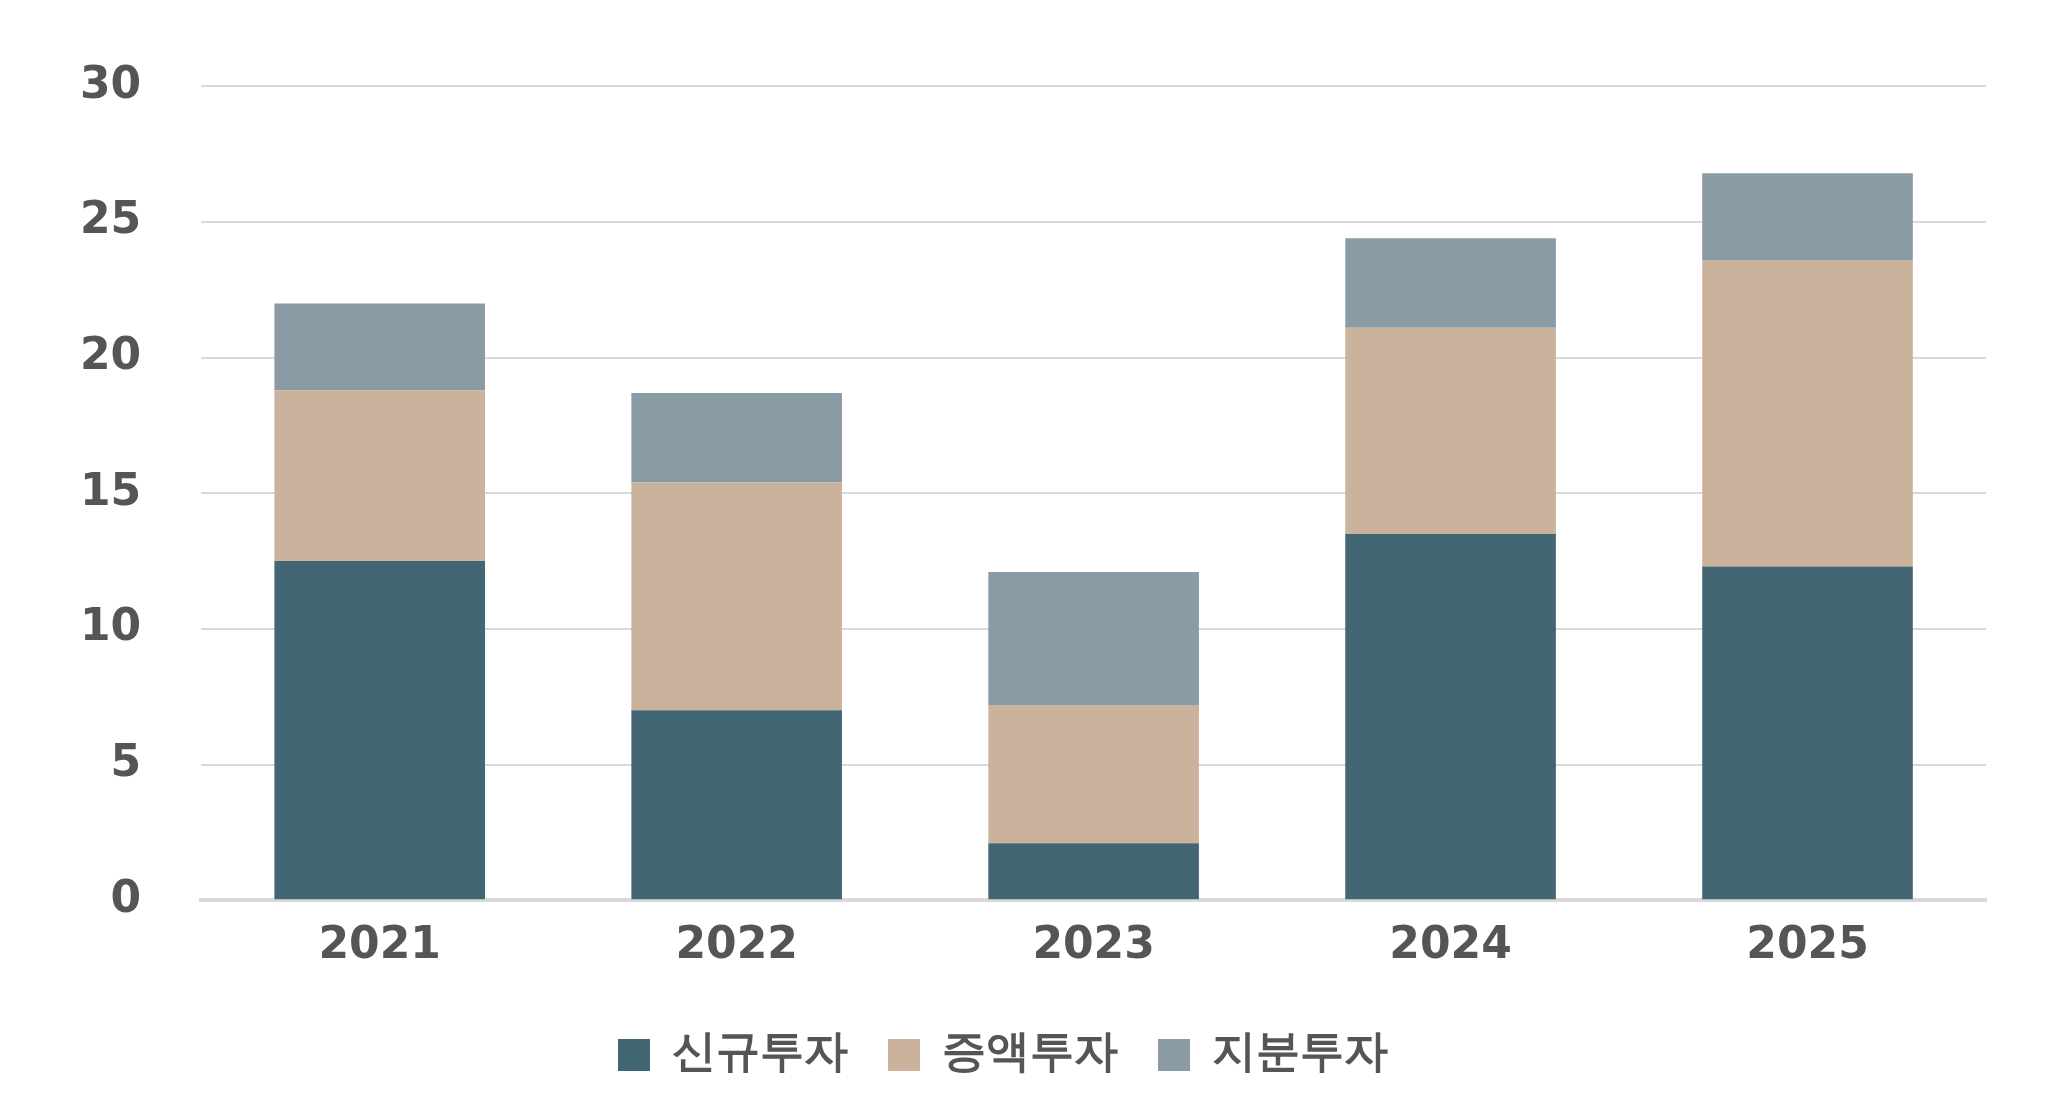  What do you see at coordinates (1450, 943) in the screenshot?
I see `x-tick-label: 2024` at bounding box center [1450, 943].